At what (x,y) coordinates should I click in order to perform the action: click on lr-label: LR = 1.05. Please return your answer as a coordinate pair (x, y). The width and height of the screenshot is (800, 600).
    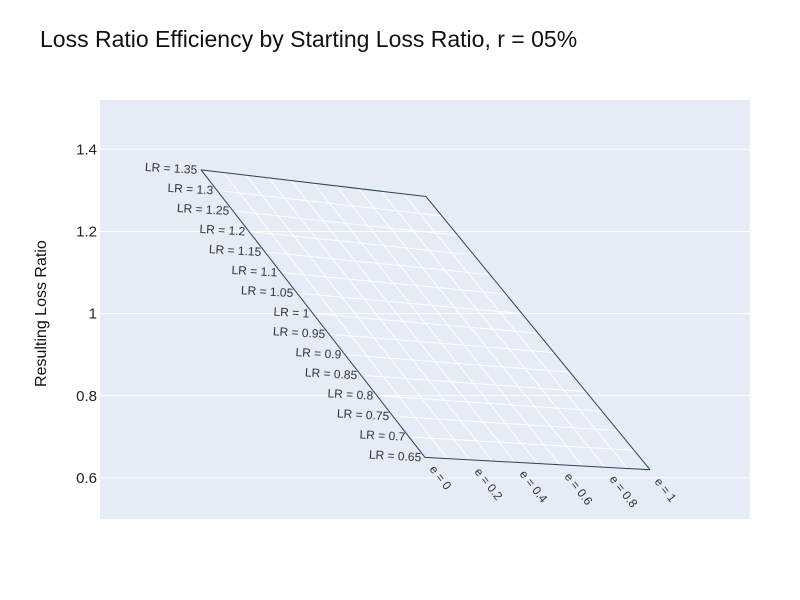
    Looking at the image, I should click on (267, 291).